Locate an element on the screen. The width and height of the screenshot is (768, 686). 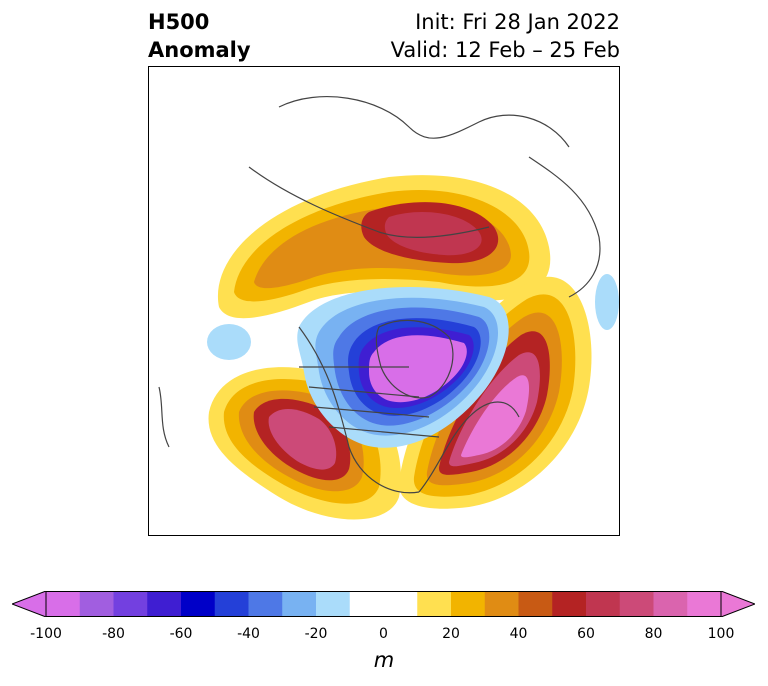
anomaly-positive-west-na is located at coordinates (304, 443).